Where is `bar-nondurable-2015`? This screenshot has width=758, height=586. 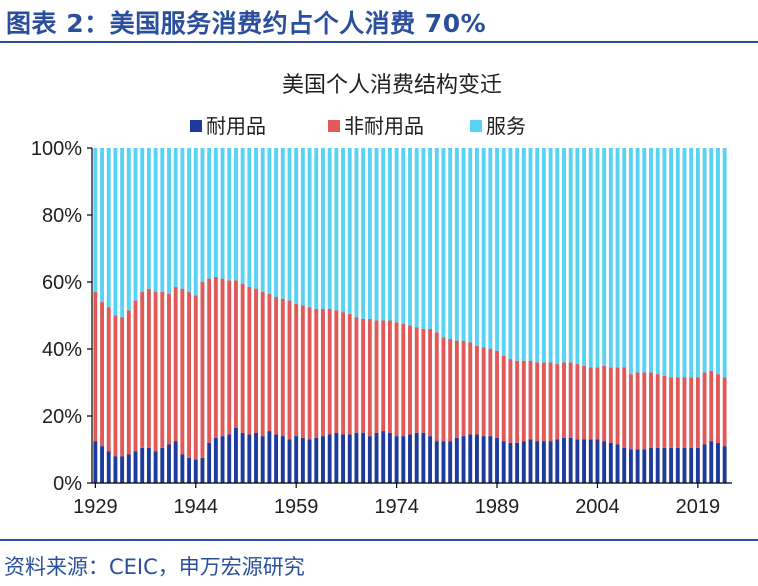
bar-nondurable-2015 is located at coordinates (671, 412).